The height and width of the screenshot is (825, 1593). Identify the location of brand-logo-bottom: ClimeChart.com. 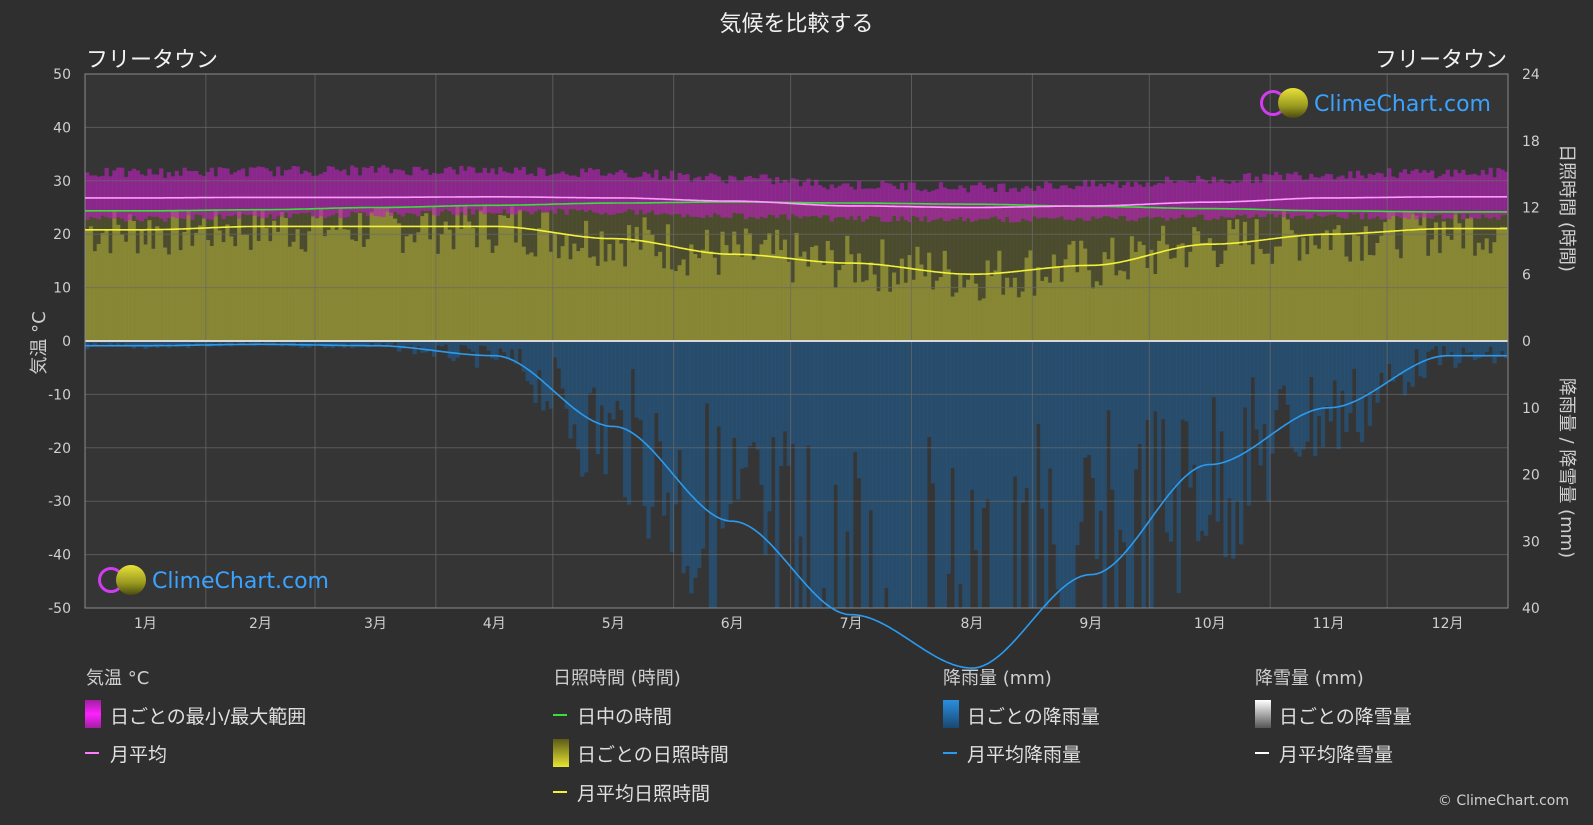
(212, 581).